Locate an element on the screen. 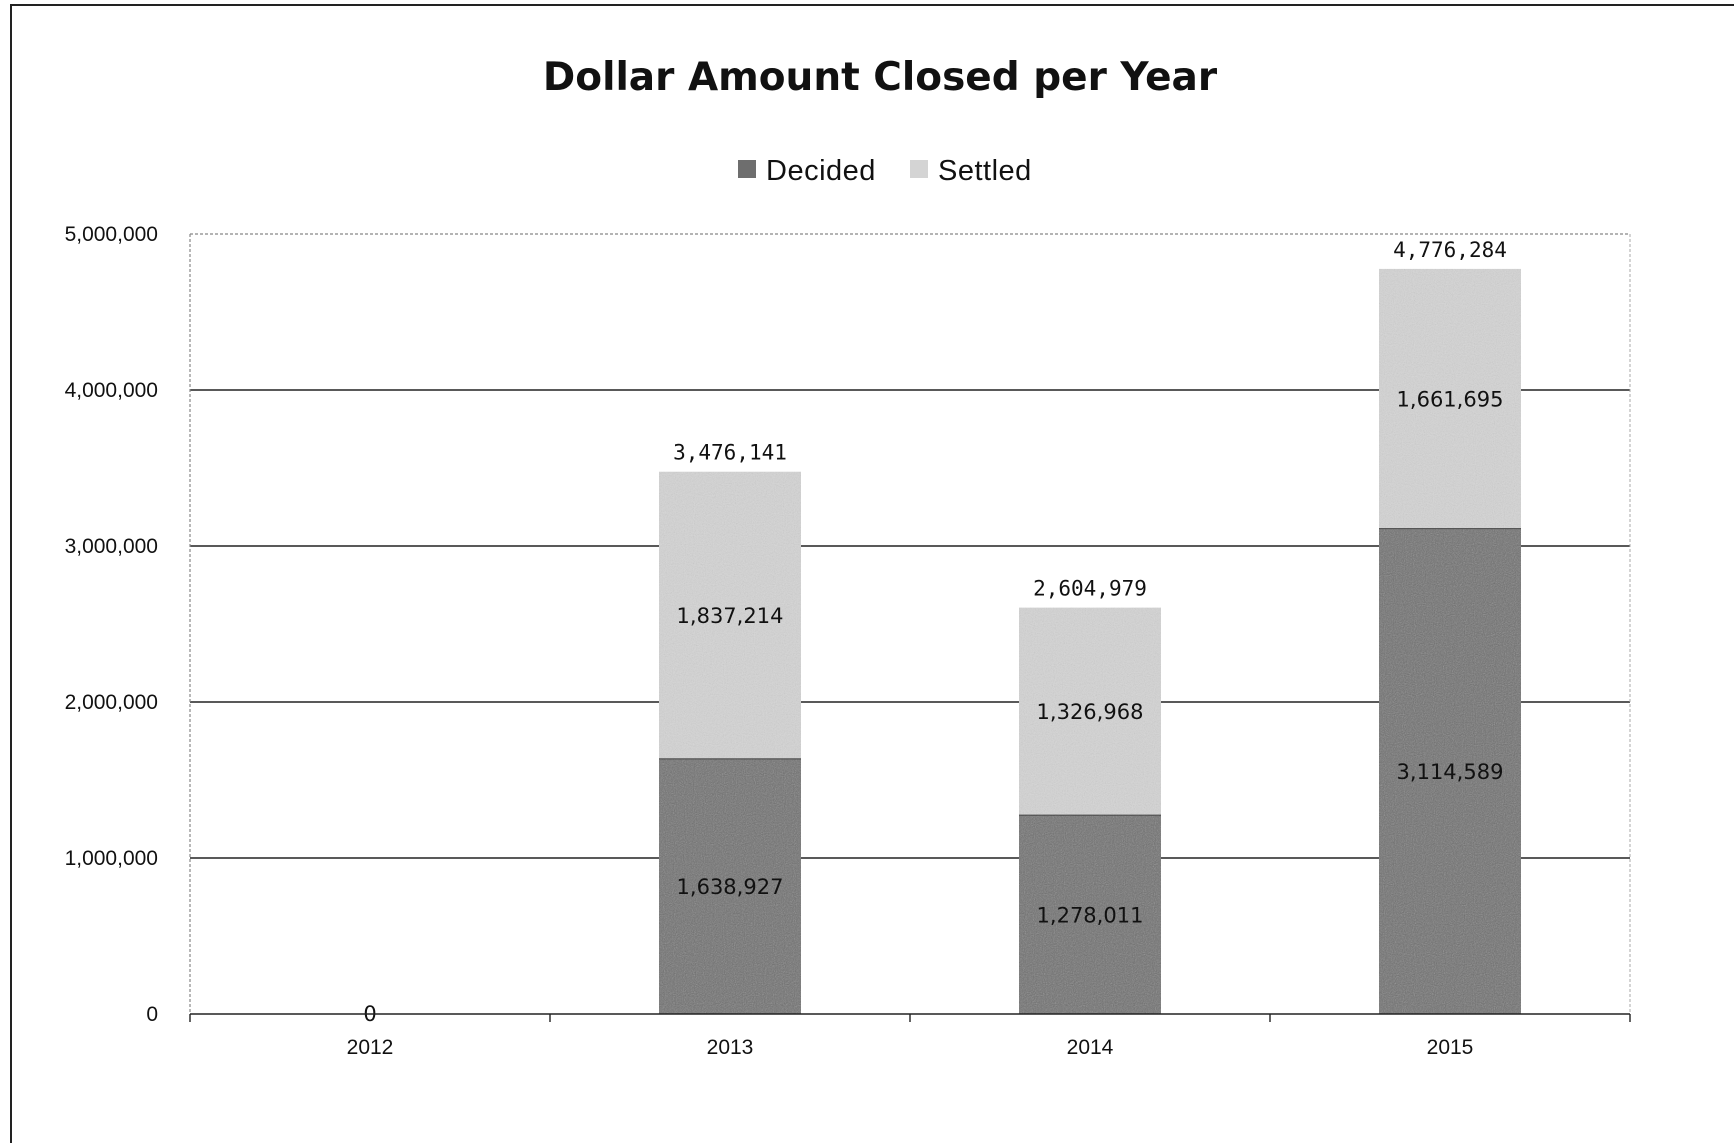  legend-swatch-decided is located at coordinates (747, 169).